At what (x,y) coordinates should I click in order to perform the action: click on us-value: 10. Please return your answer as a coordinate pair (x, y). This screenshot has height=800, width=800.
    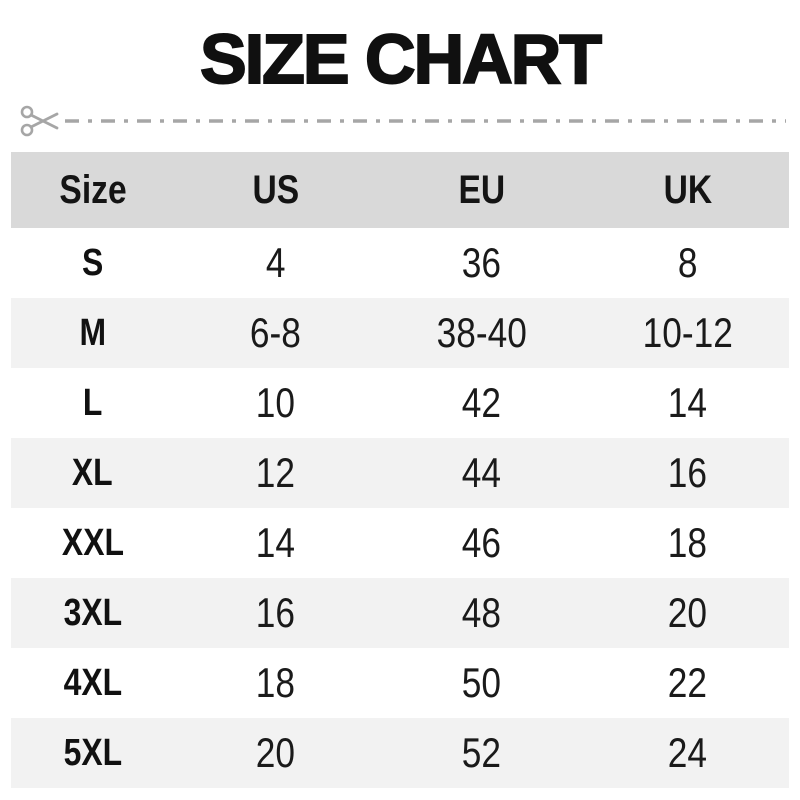
    Looking at the image, I should click on (275, 402).